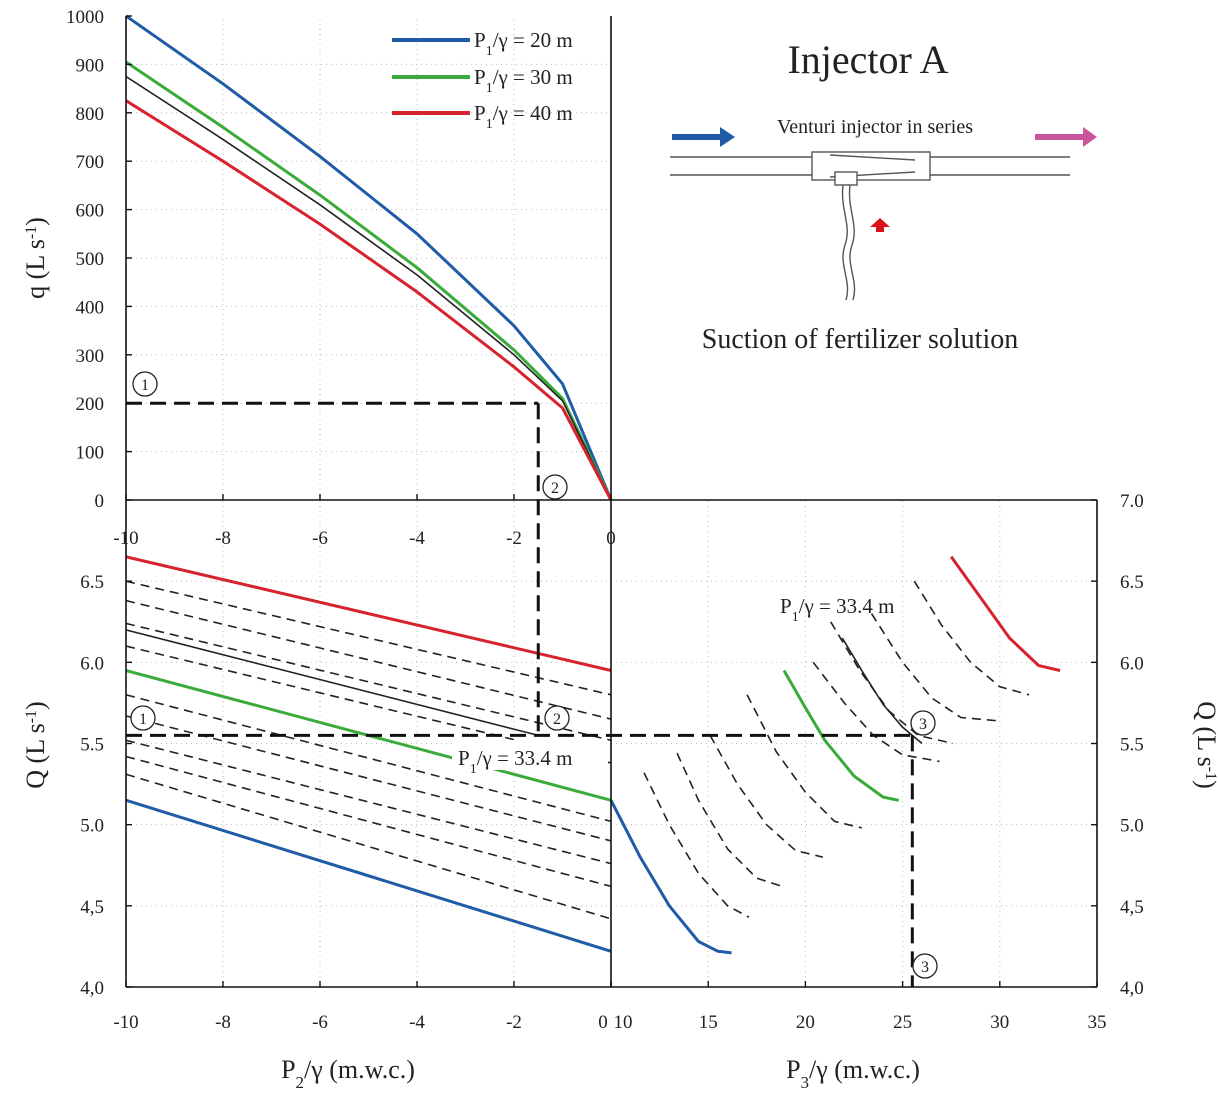 Image resolution: width=1218 pixels, height=1094 pixels. What do you see at coordinates (611, 538) in the screenshot?
I see `xtick-label-top: 0` at bounding box center [611, 538].